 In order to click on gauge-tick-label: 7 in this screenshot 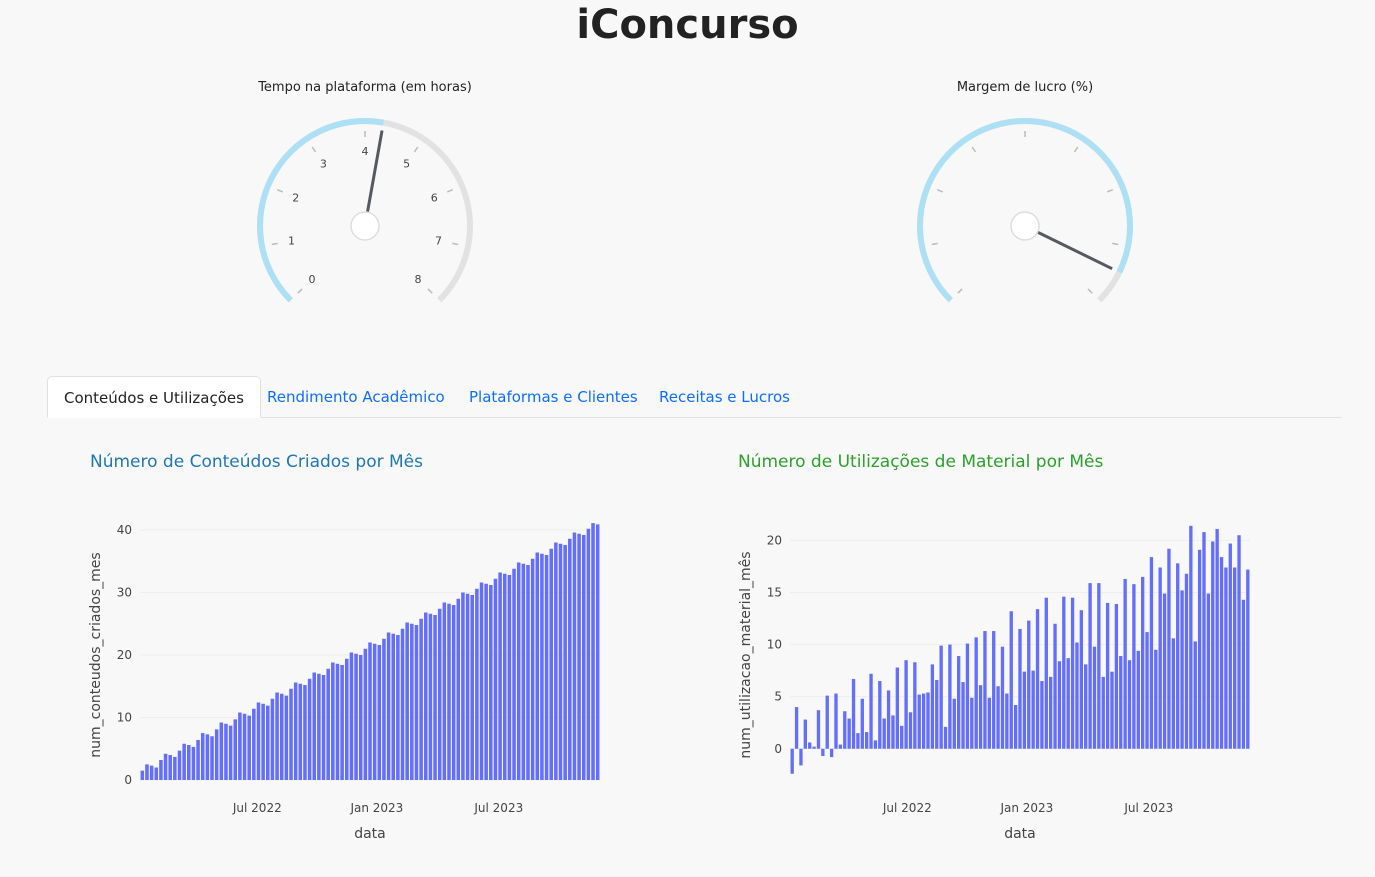, I will do `click(438, 241)`.